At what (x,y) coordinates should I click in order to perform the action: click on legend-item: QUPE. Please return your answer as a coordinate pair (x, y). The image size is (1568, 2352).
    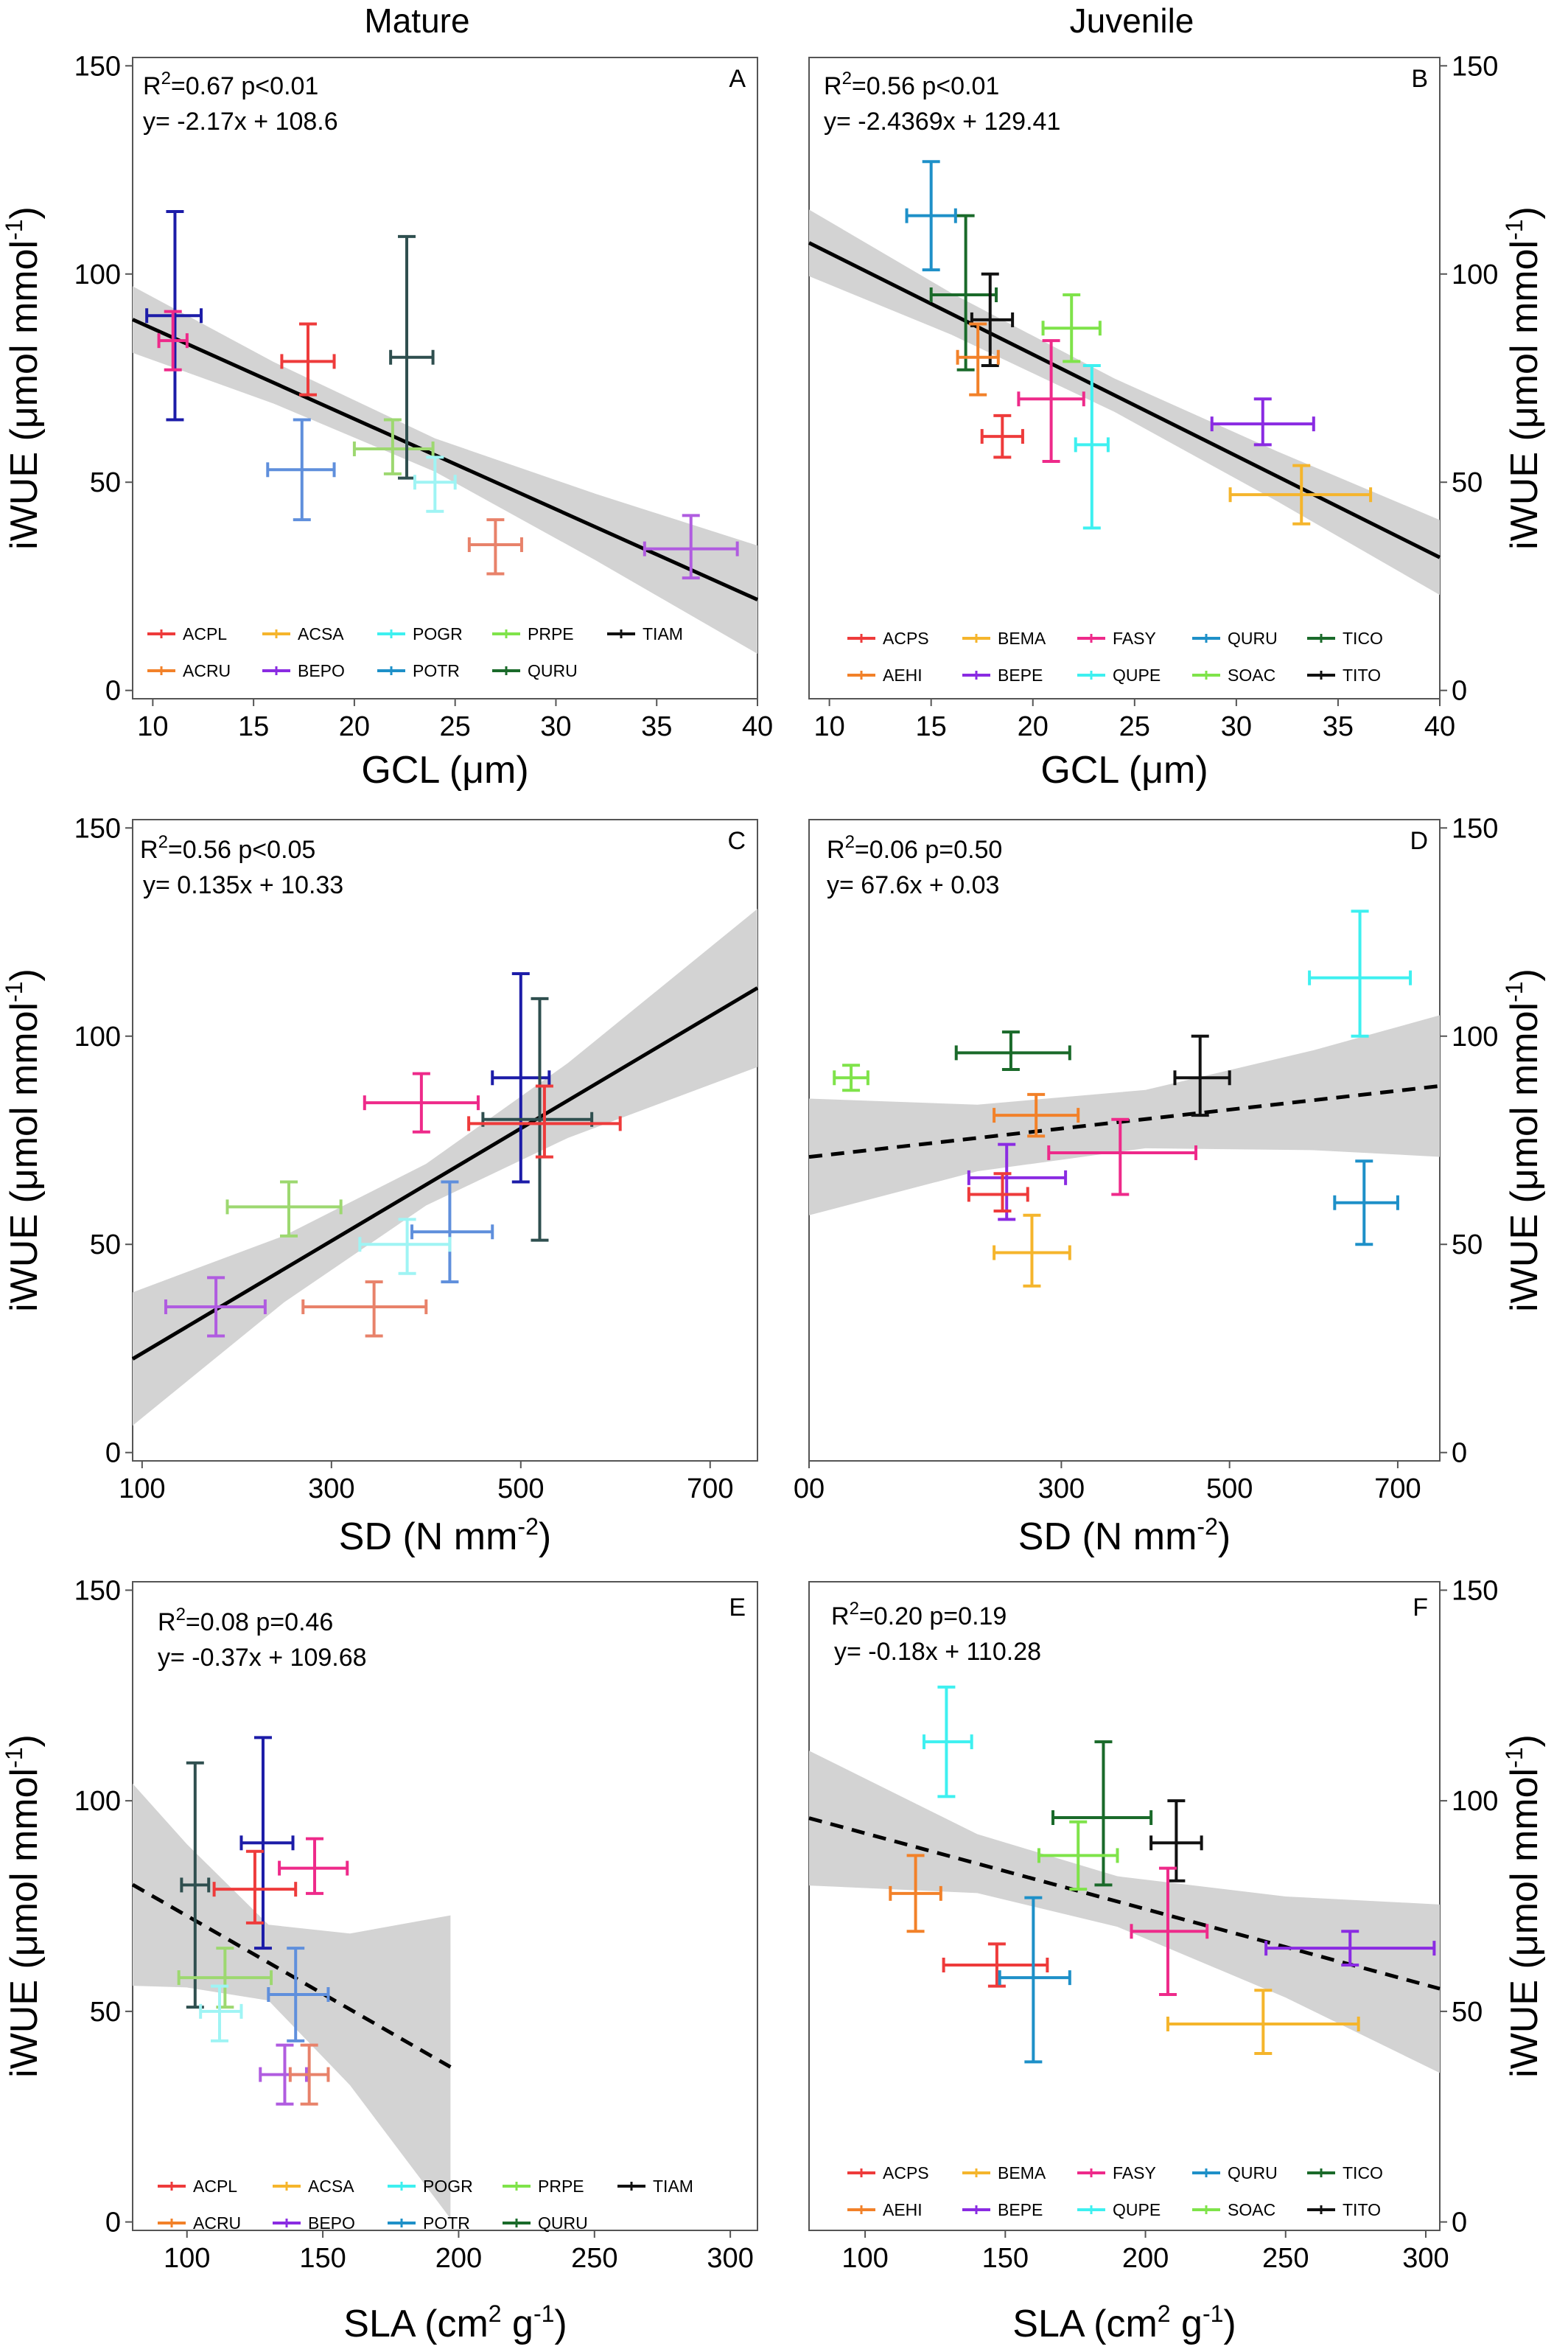
    Looking at the image, I should click on (1119, 2209).